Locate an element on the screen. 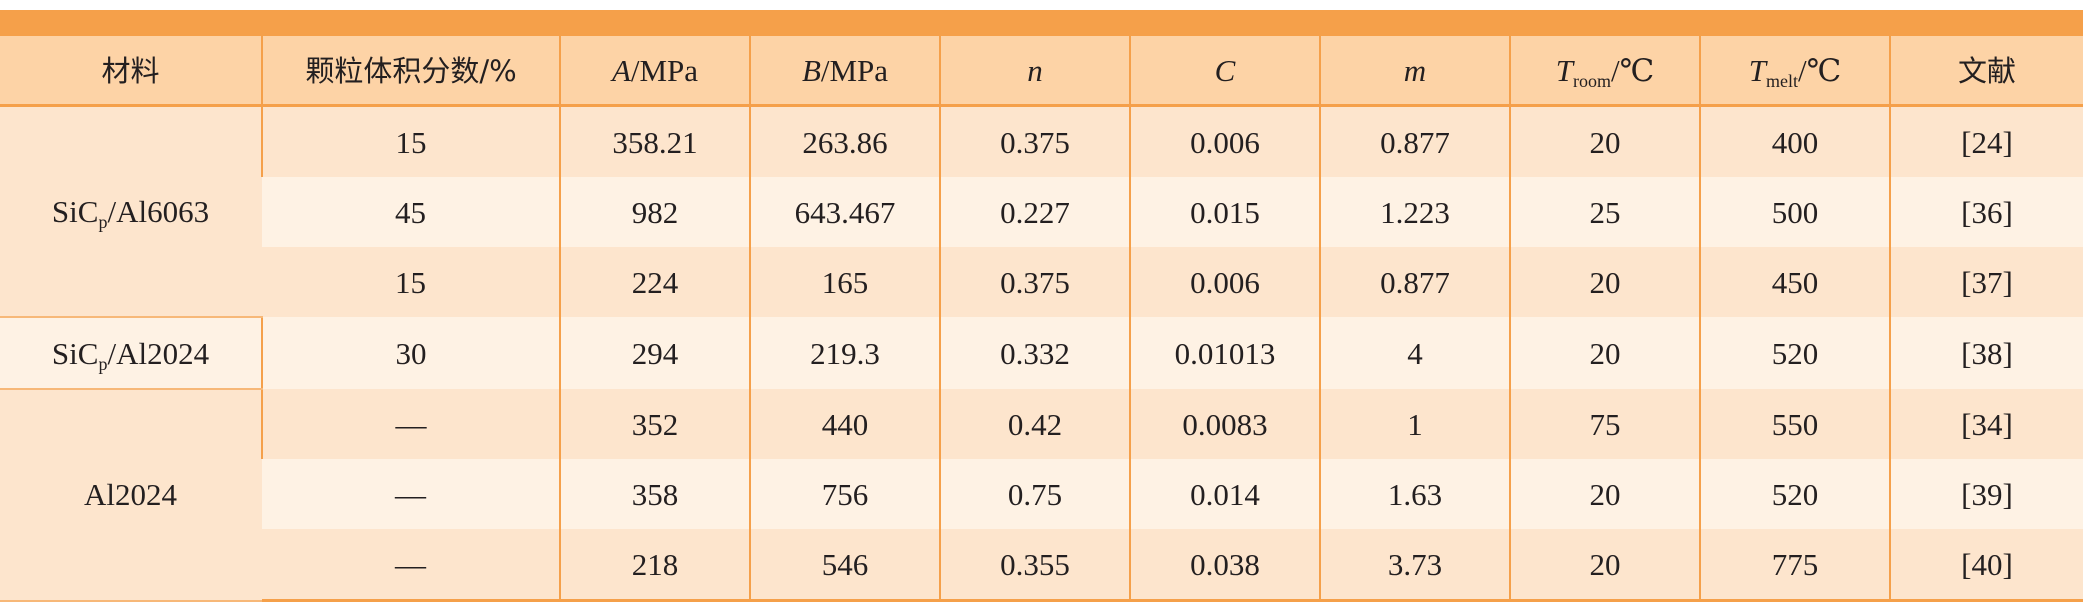 This screenshot has height=610, width=2083. cell-fraction: 45 is located at coordinates (411, 212).